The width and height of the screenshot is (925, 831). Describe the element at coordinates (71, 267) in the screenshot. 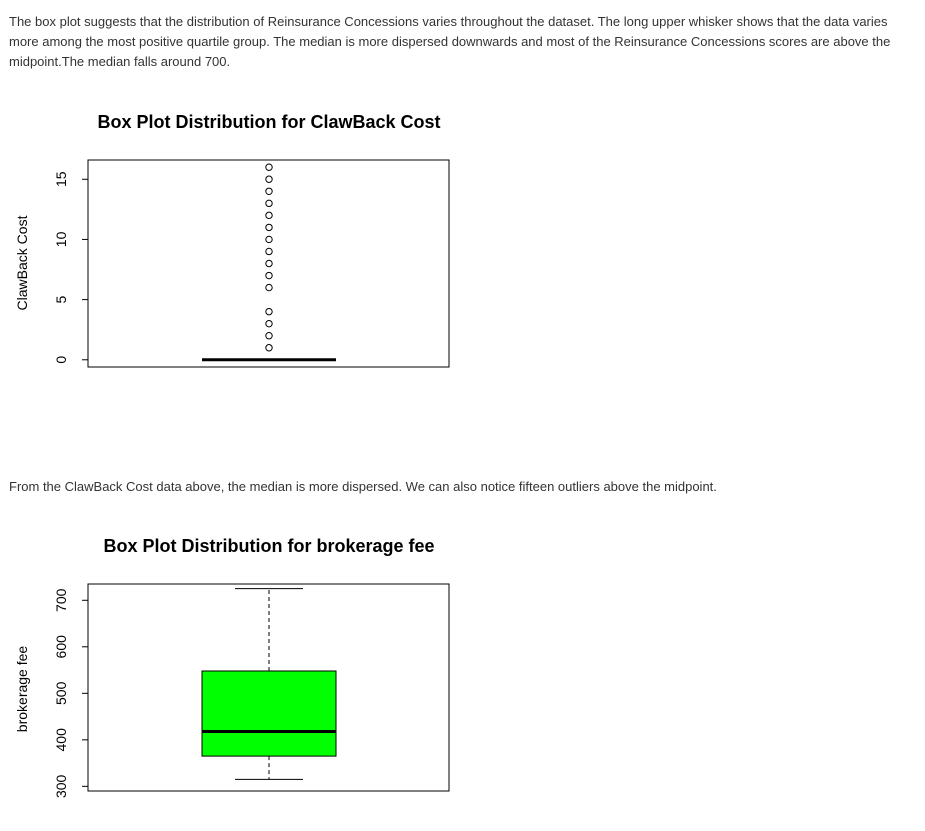

I see `y-axis: 0 5 10 15` at that location.